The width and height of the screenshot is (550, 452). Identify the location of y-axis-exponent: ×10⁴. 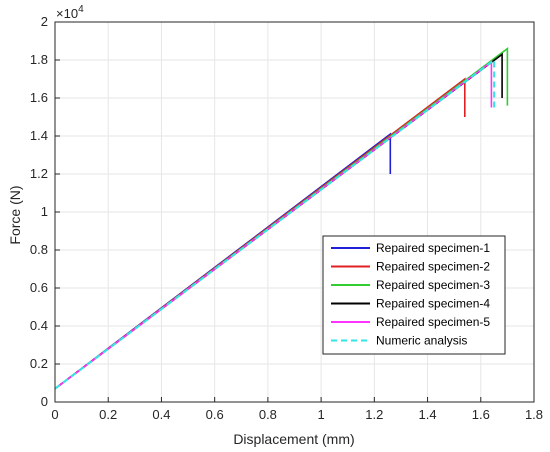
(70, 12).